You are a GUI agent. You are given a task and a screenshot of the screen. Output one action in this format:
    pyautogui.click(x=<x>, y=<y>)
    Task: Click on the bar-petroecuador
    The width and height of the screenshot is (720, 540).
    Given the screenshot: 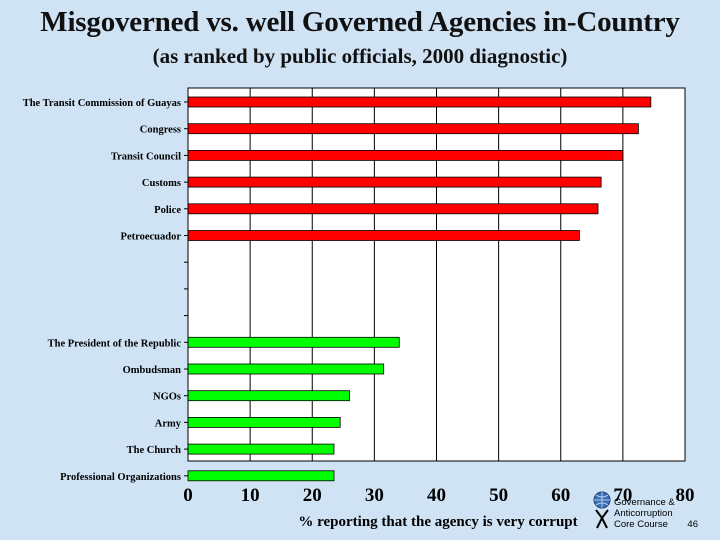 What is the action you would take?
    pyautogui.click(x=383, y=235)
    